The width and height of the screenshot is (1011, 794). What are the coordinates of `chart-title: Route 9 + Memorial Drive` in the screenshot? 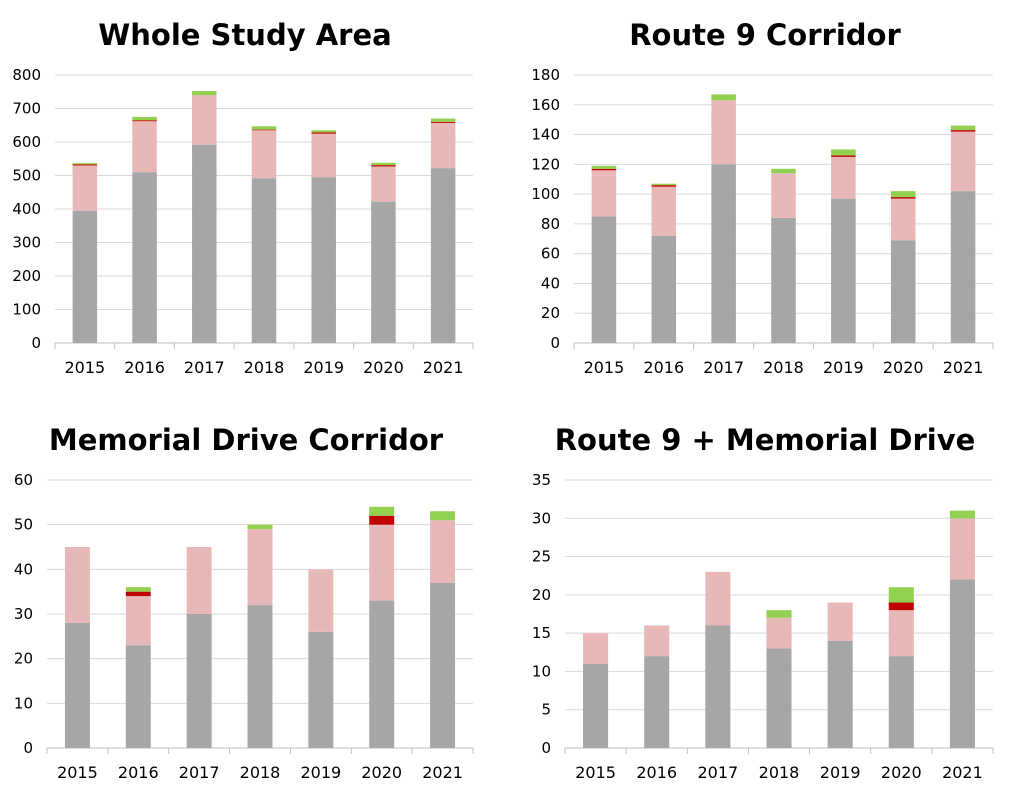 It's located at (765, 440).